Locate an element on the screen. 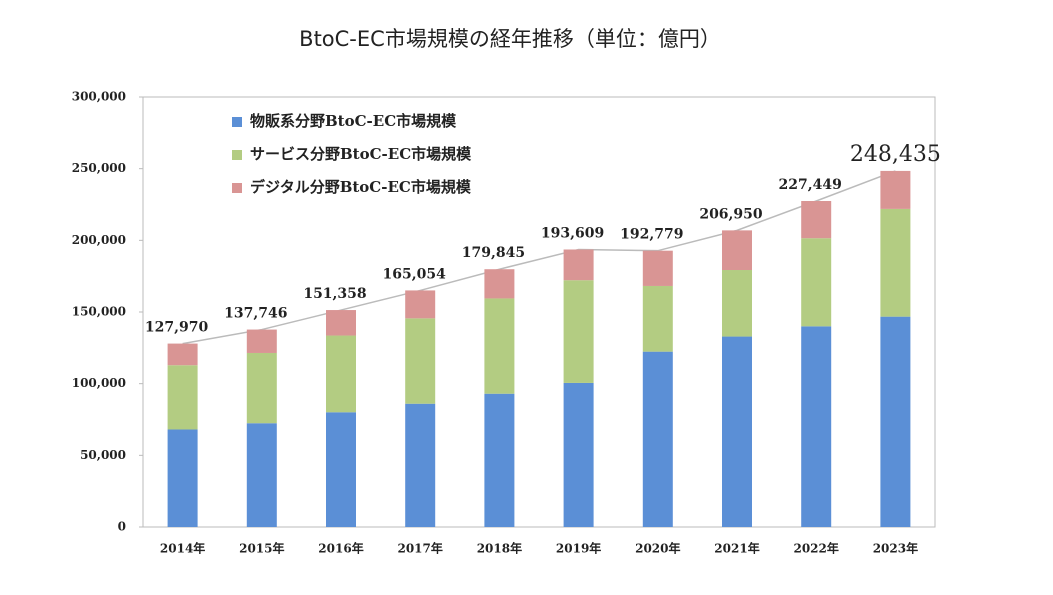 This screenshot has height=595, width=1053. legend-label: デジタル分野BtoC-EC市場規模 is located at coordinates (361, 187).